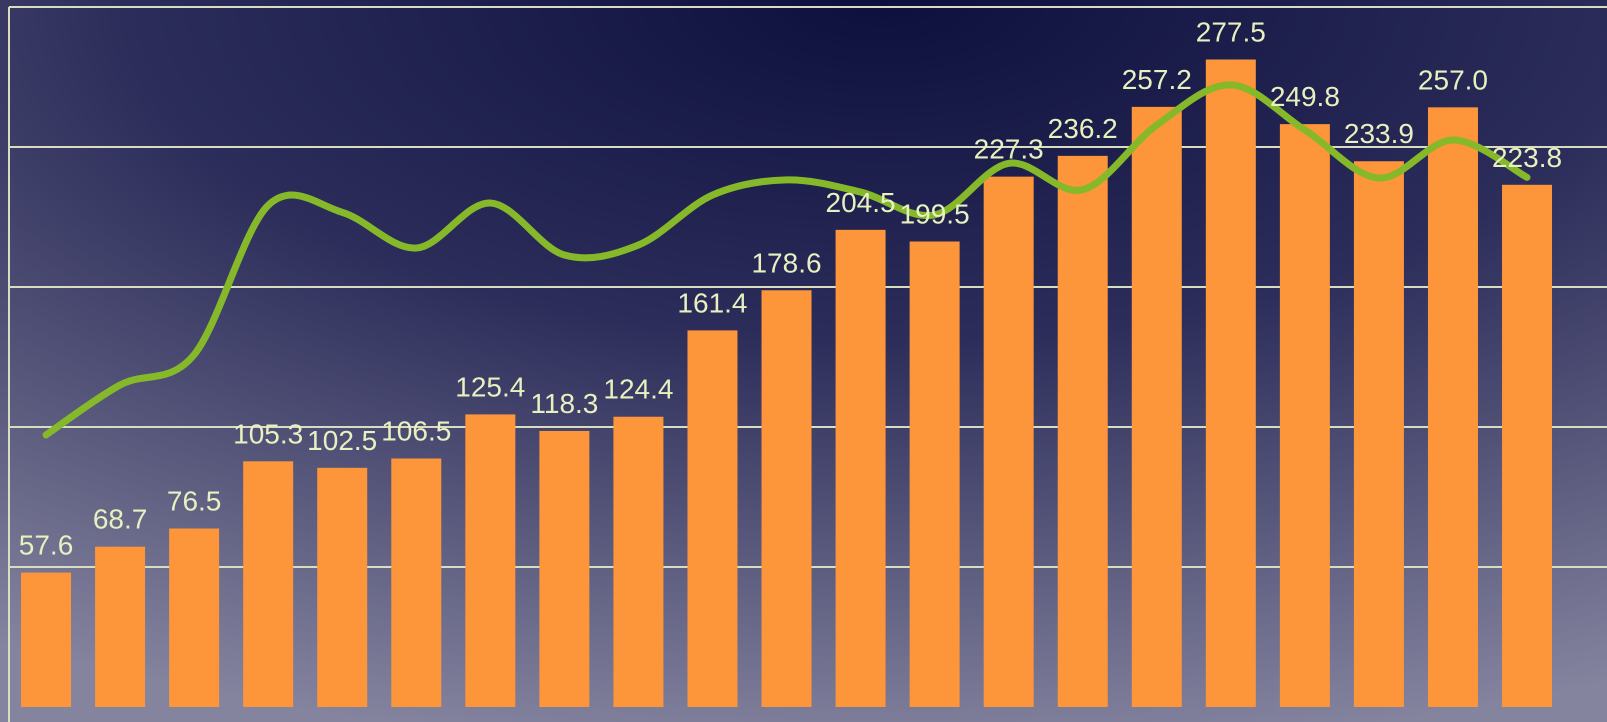  Describe the element at coordinates (342, 440) in the screenshot. I see `data-label: 102.5` at that location.